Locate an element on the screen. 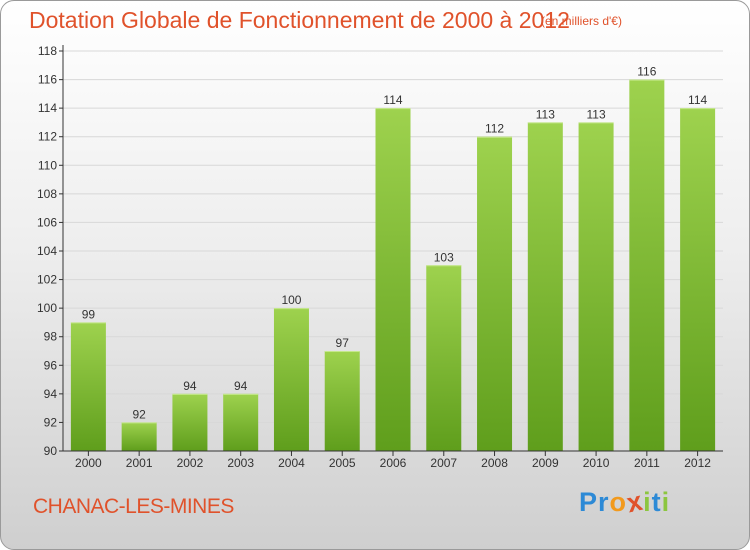 This screenshot has width=750, height=550. commune-name: CHANAC-LES-MINES is located at coordinates (133, 506).